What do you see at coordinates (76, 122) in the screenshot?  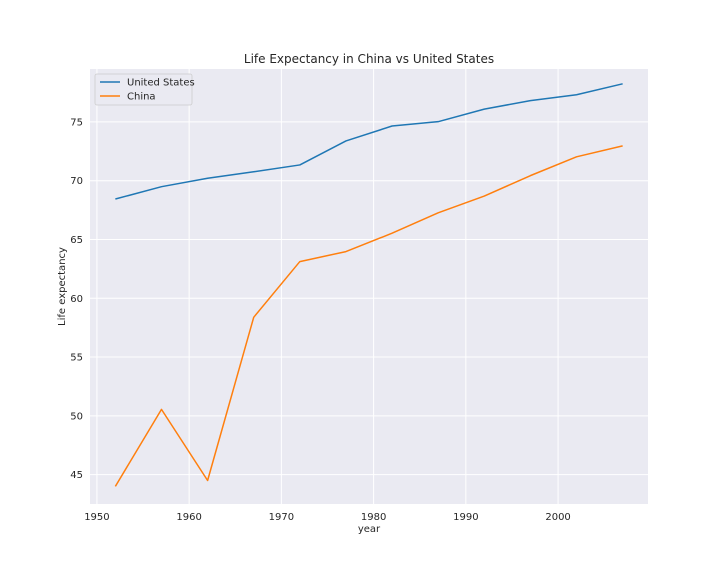 I see `y-tick-label: 75` at bounding box center [76, 122].